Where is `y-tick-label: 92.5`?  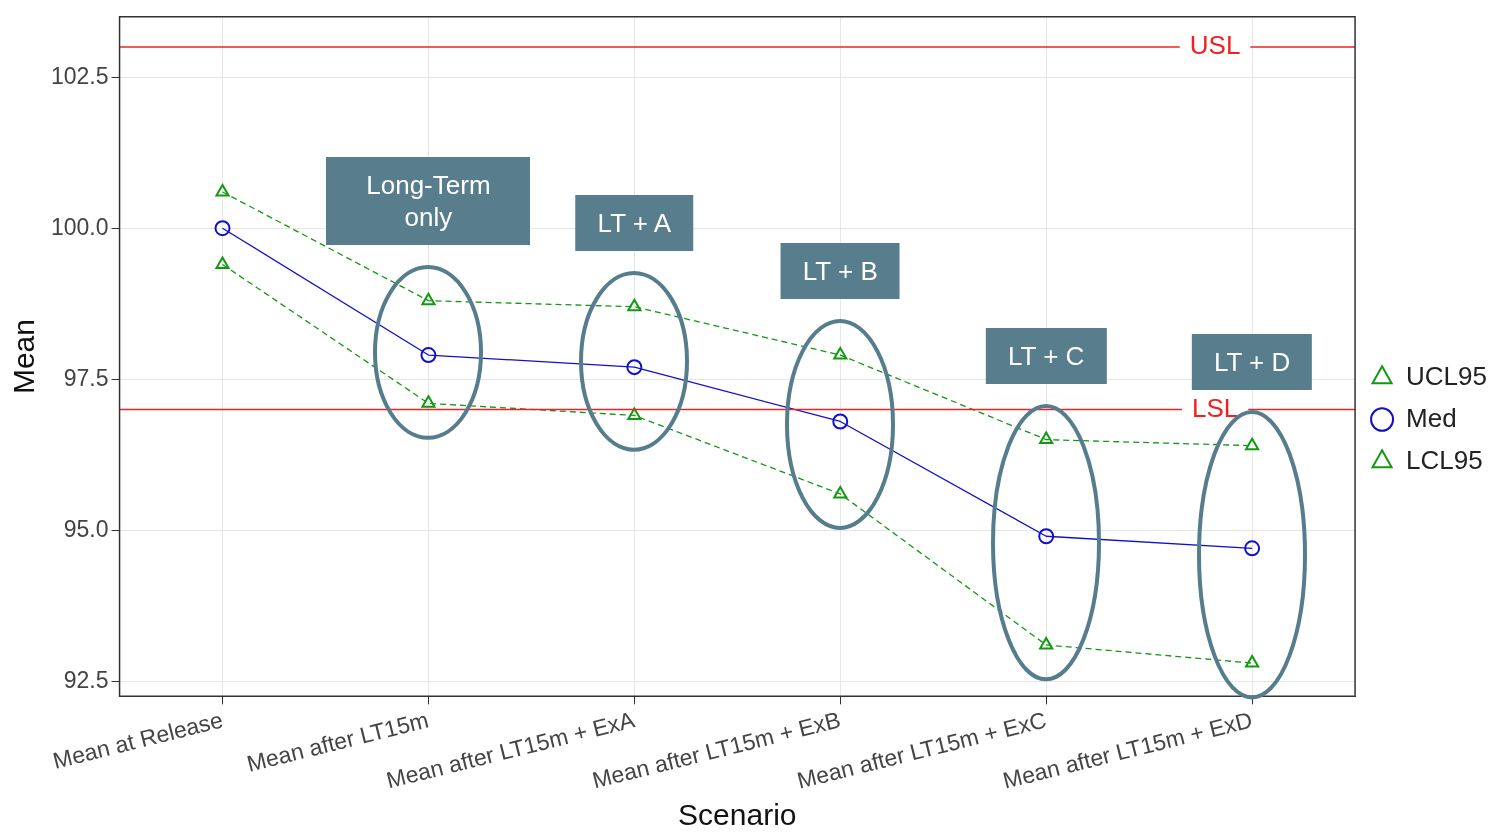 y-tick-label: 92.5 is located at coordinates (86, 679).